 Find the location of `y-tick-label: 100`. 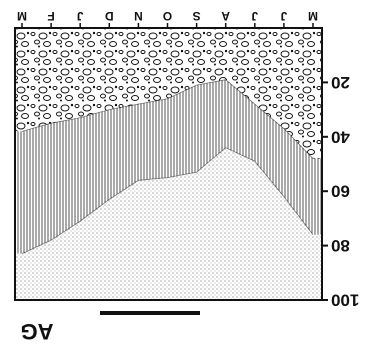

y-tick-label: 100 is located at coordinates (345, 300).